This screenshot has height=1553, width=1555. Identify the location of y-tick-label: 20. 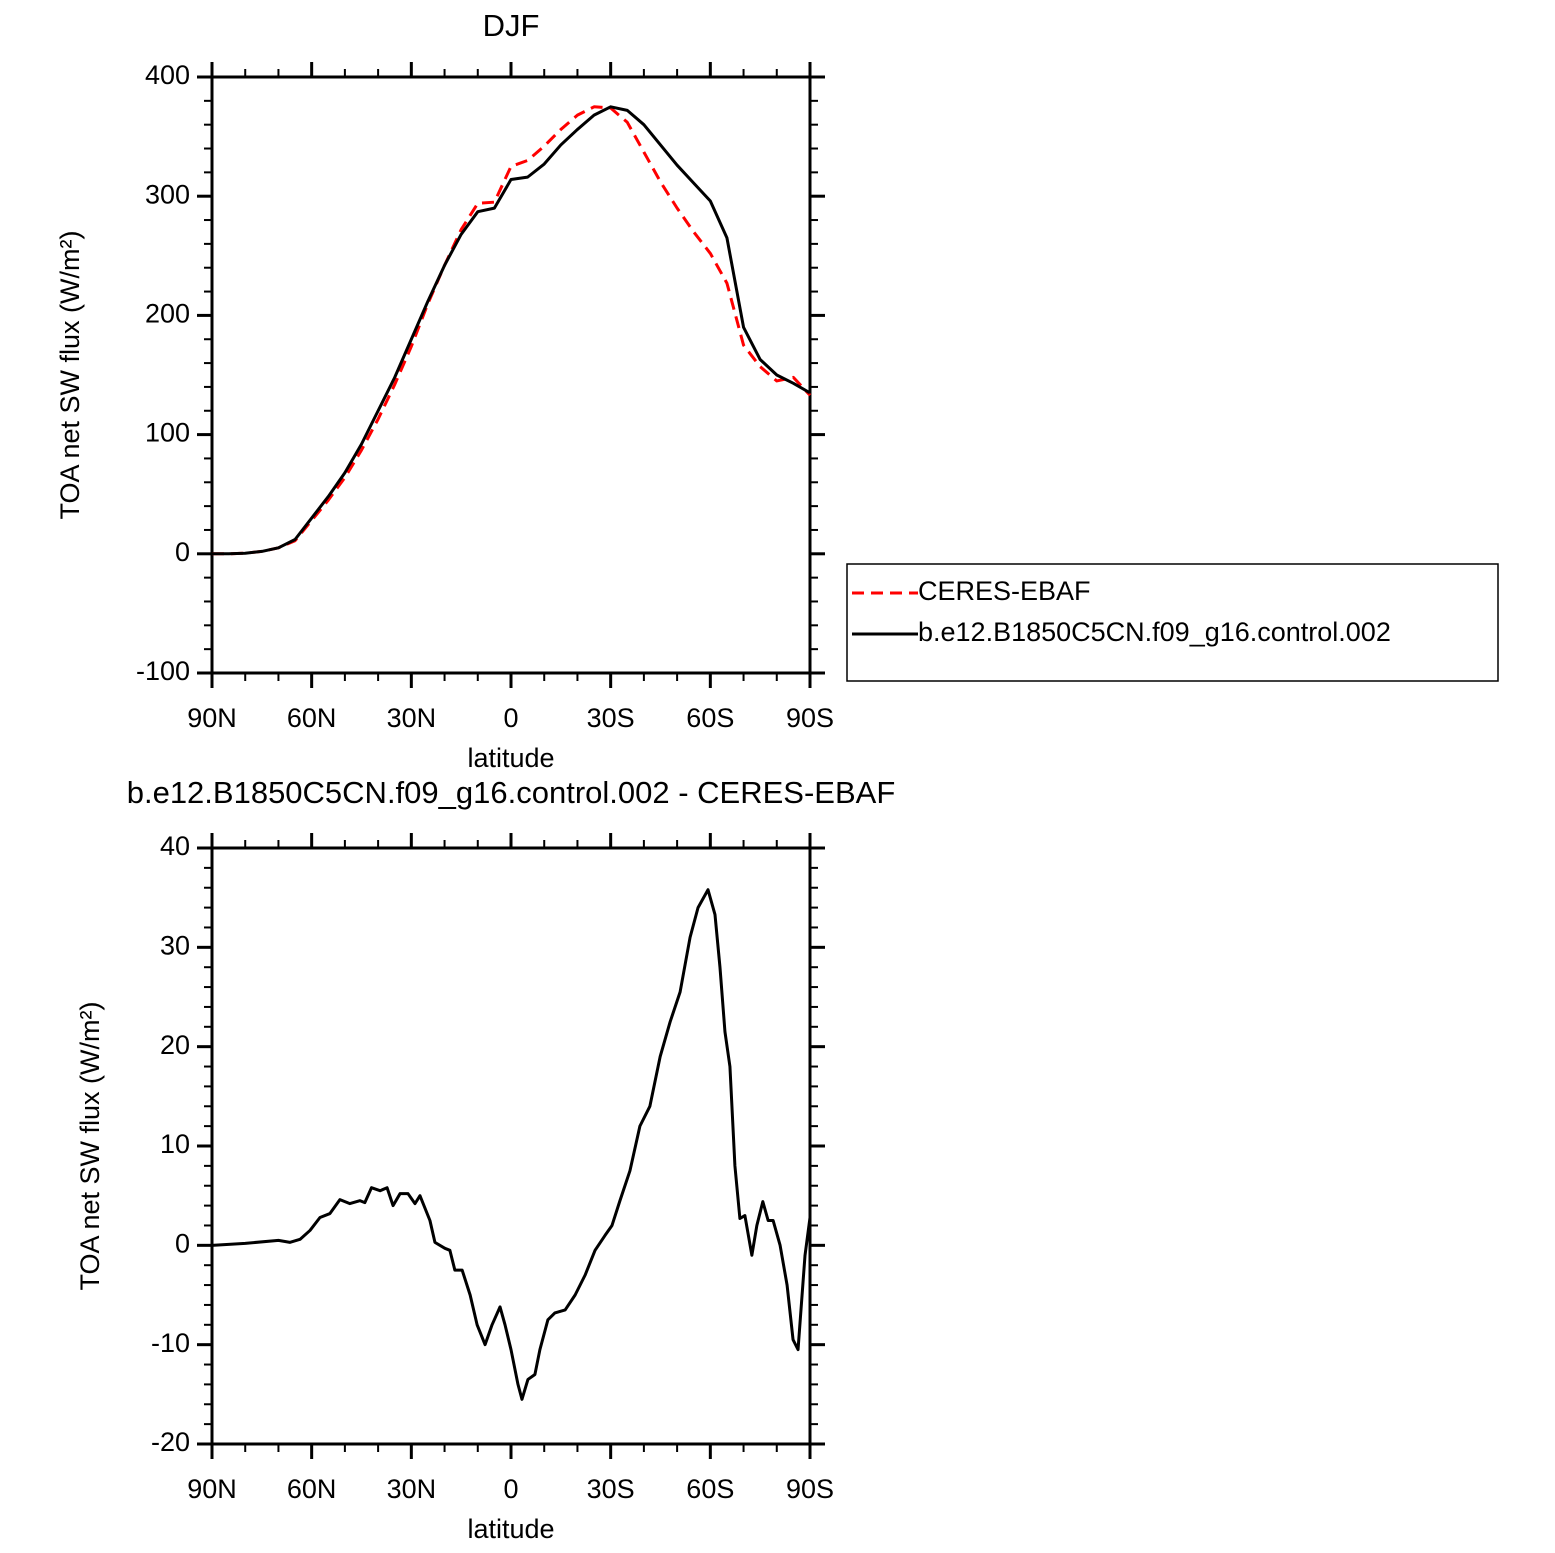
(175, 1045).